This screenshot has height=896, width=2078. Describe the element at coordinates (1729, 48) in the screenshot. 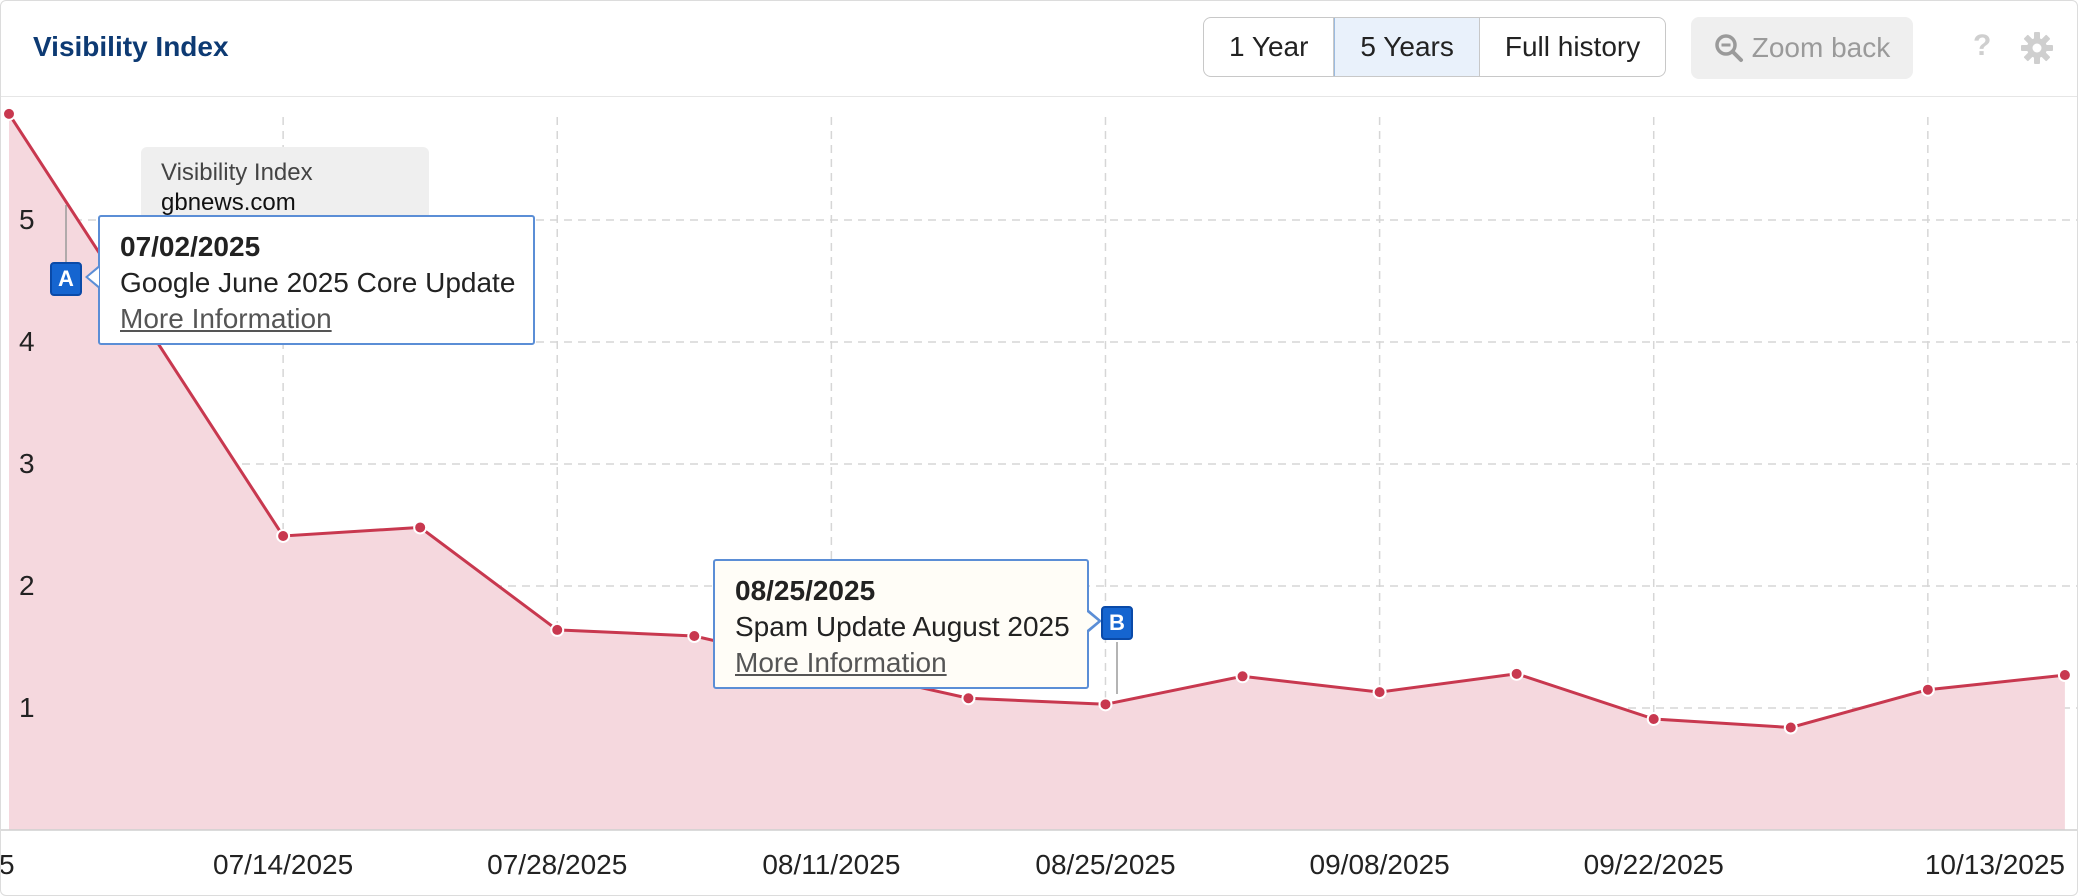

I see `magnifier-minus-icon` at that location.